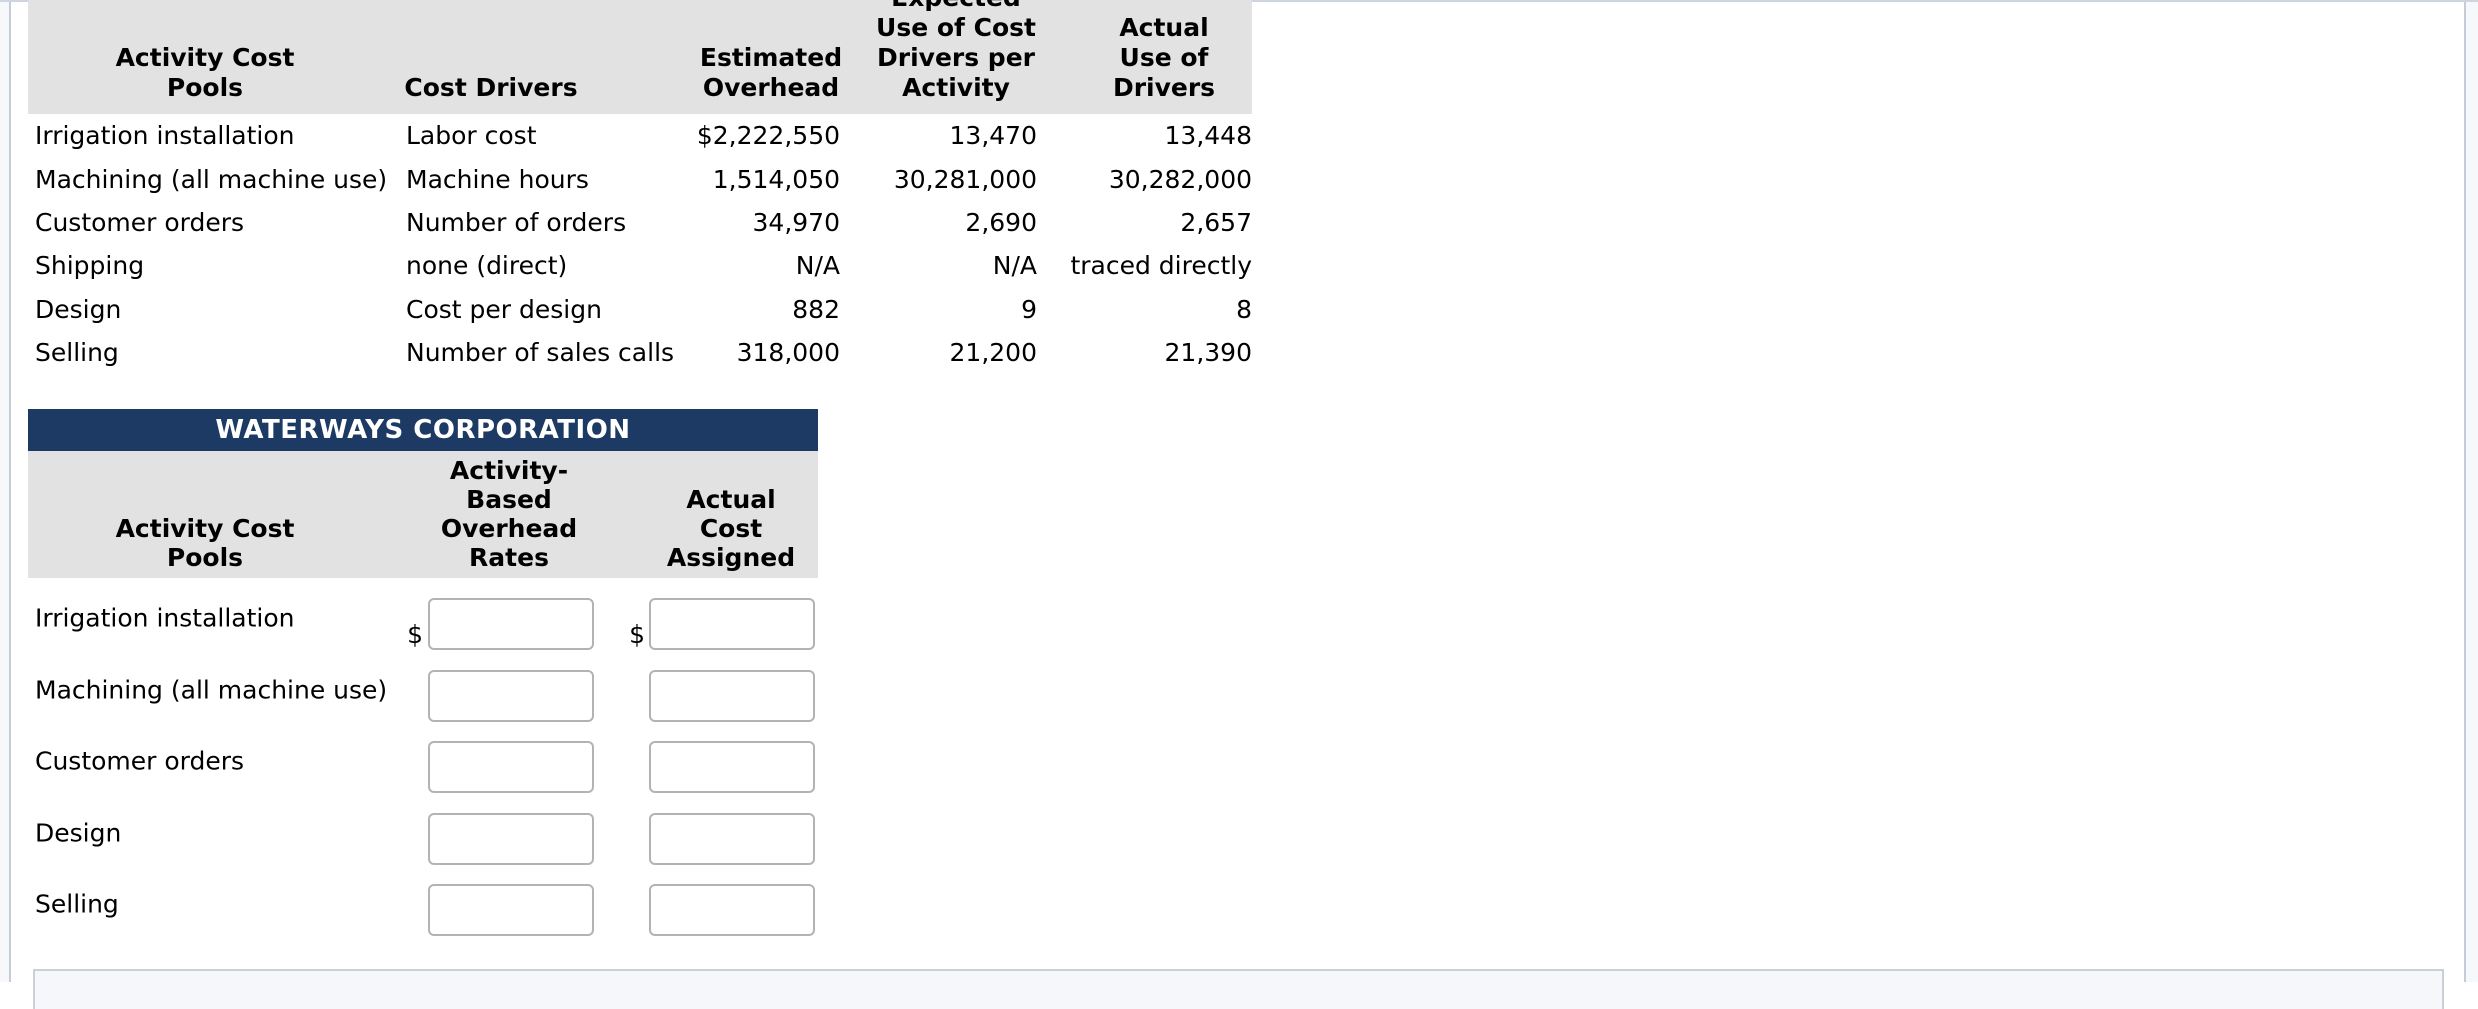 This screenshot has height=1009, width=2478. Describe the element at coordinates (504, 309) in the screenshot. I see `cost-driver-value: Cost per design` at that location.